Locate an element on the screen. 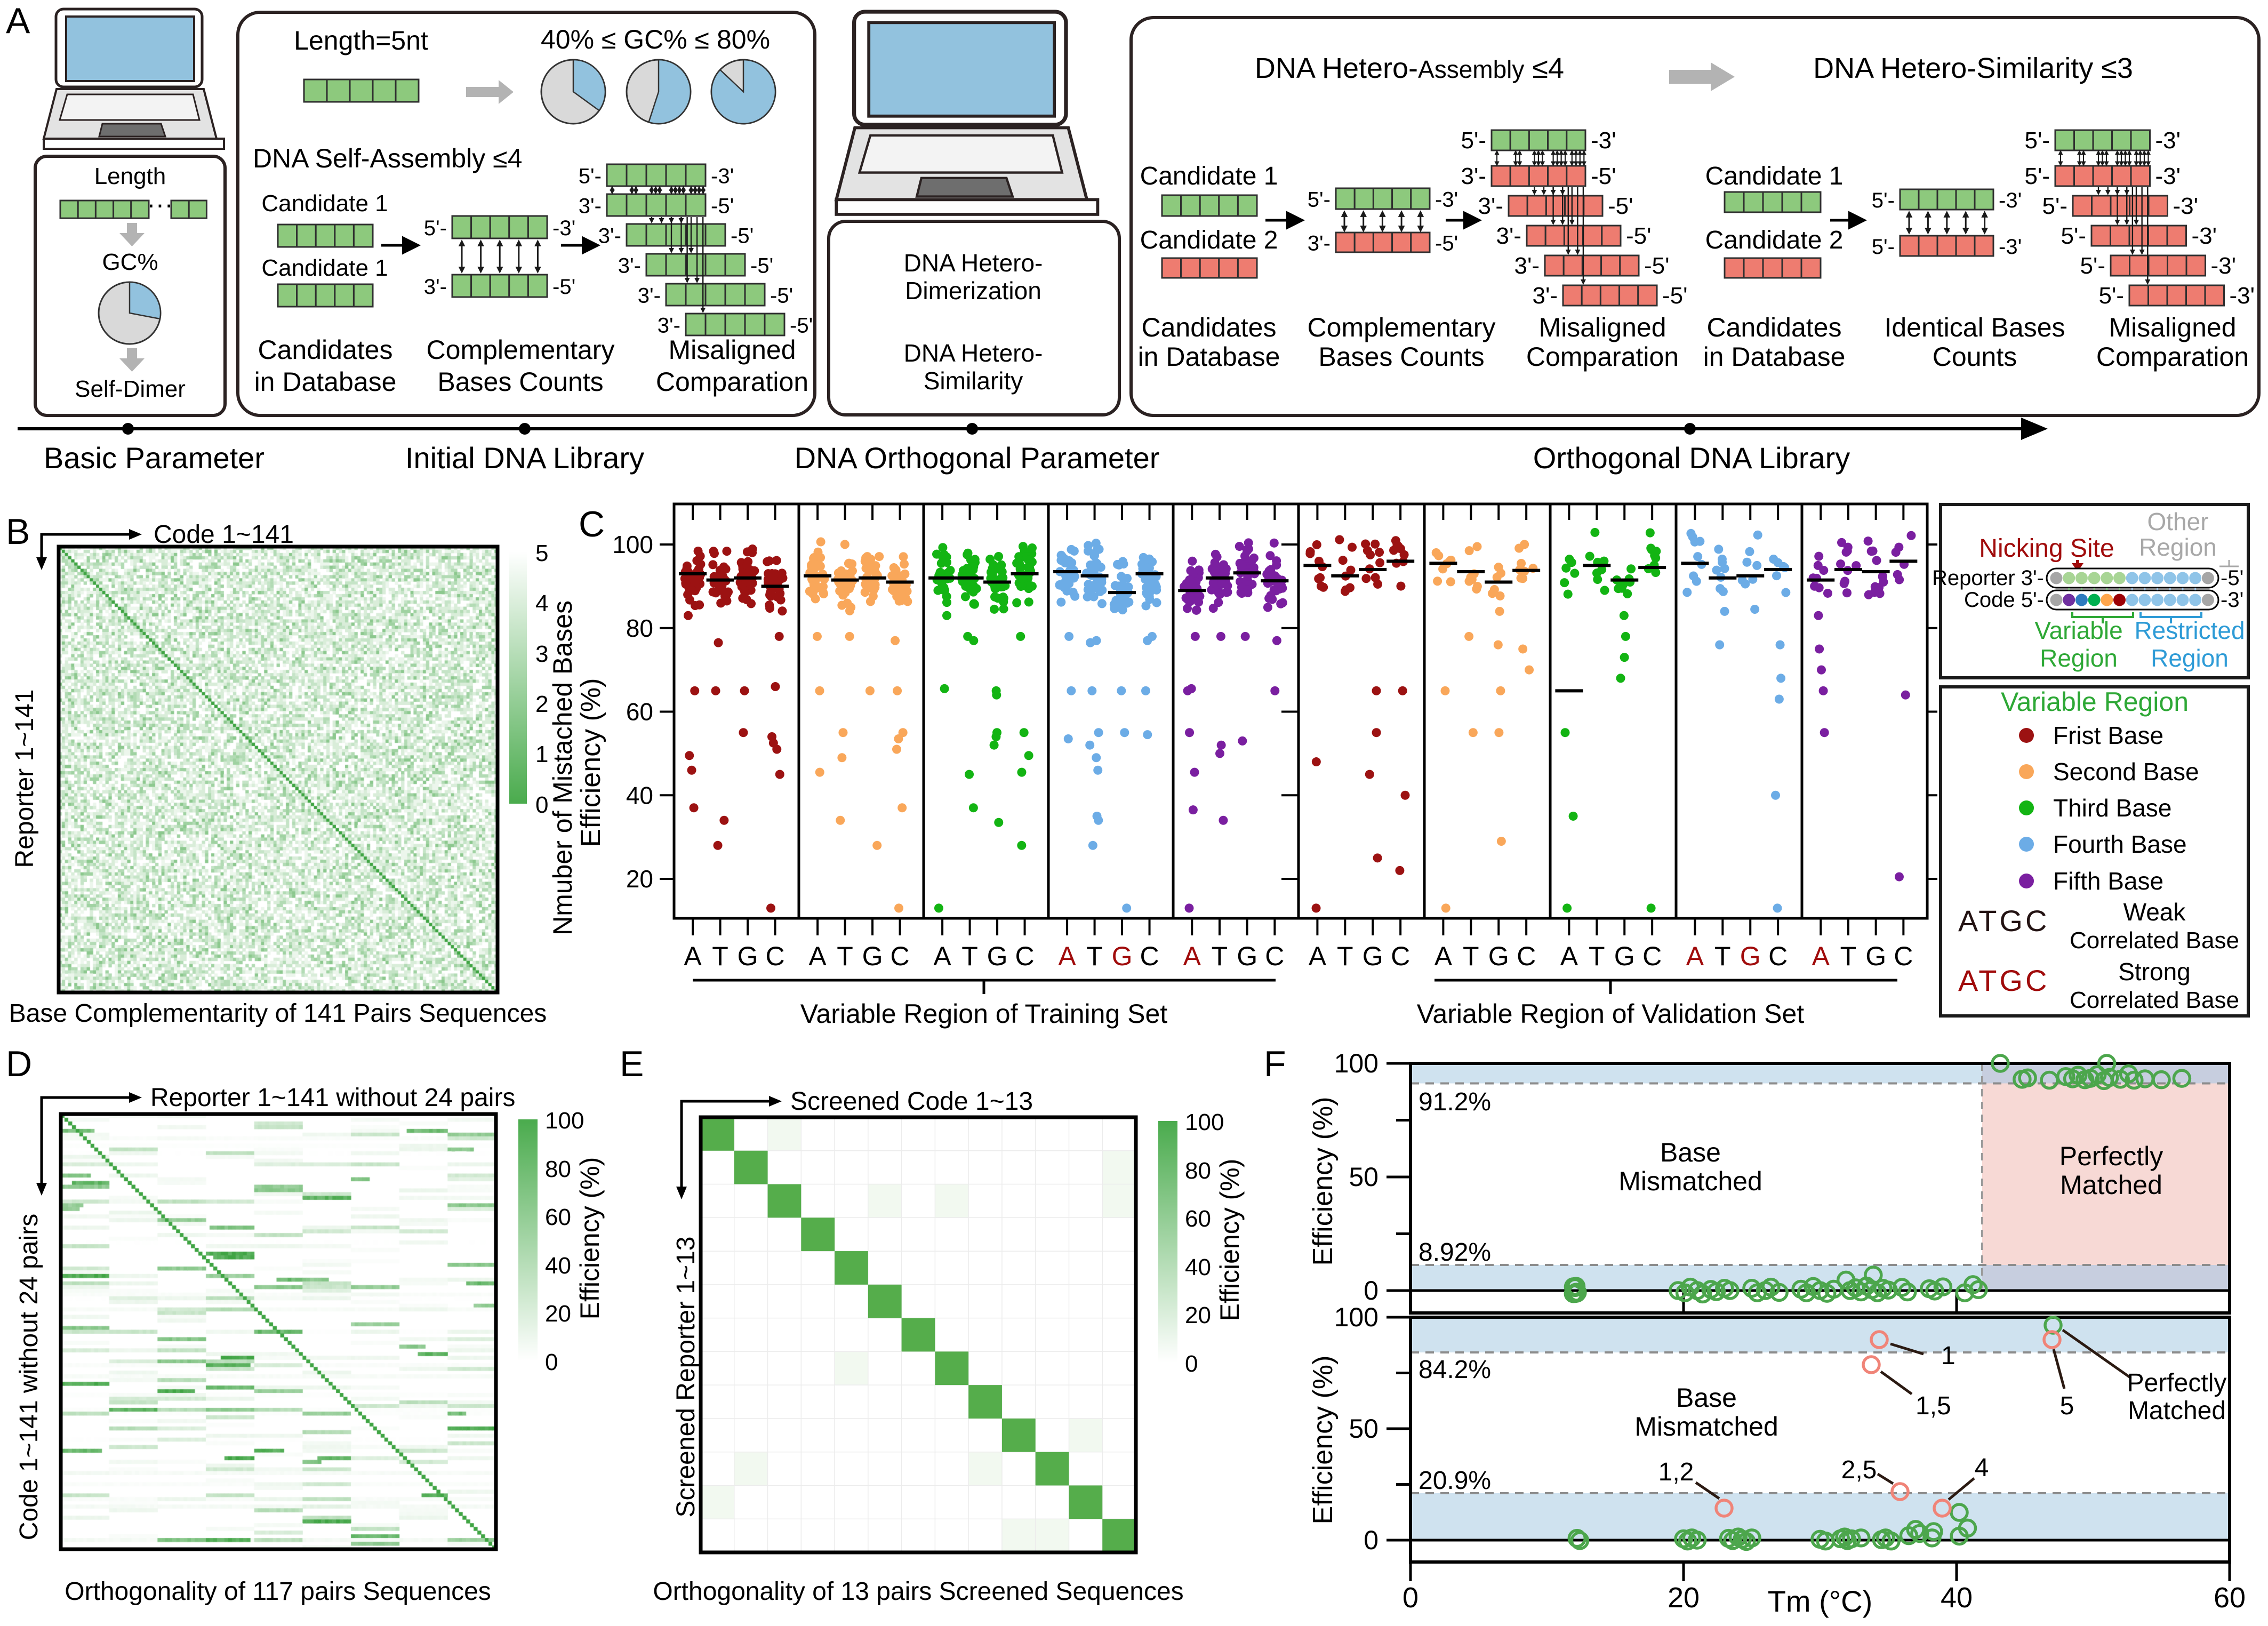 This screenshot has width=2268, height=1626. svg-text: GC% is located at coordinates (130, 262).